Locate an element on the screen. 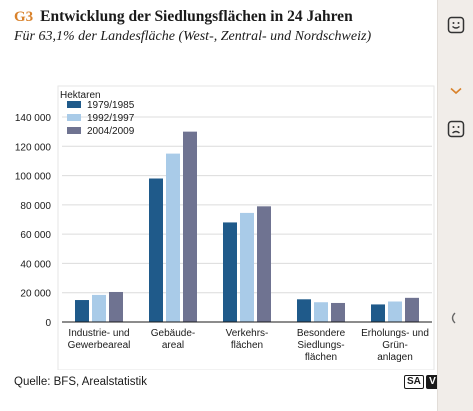 The image size is (473, 411). legend-label: 1992/1997 is located at coordinates (111, 118).